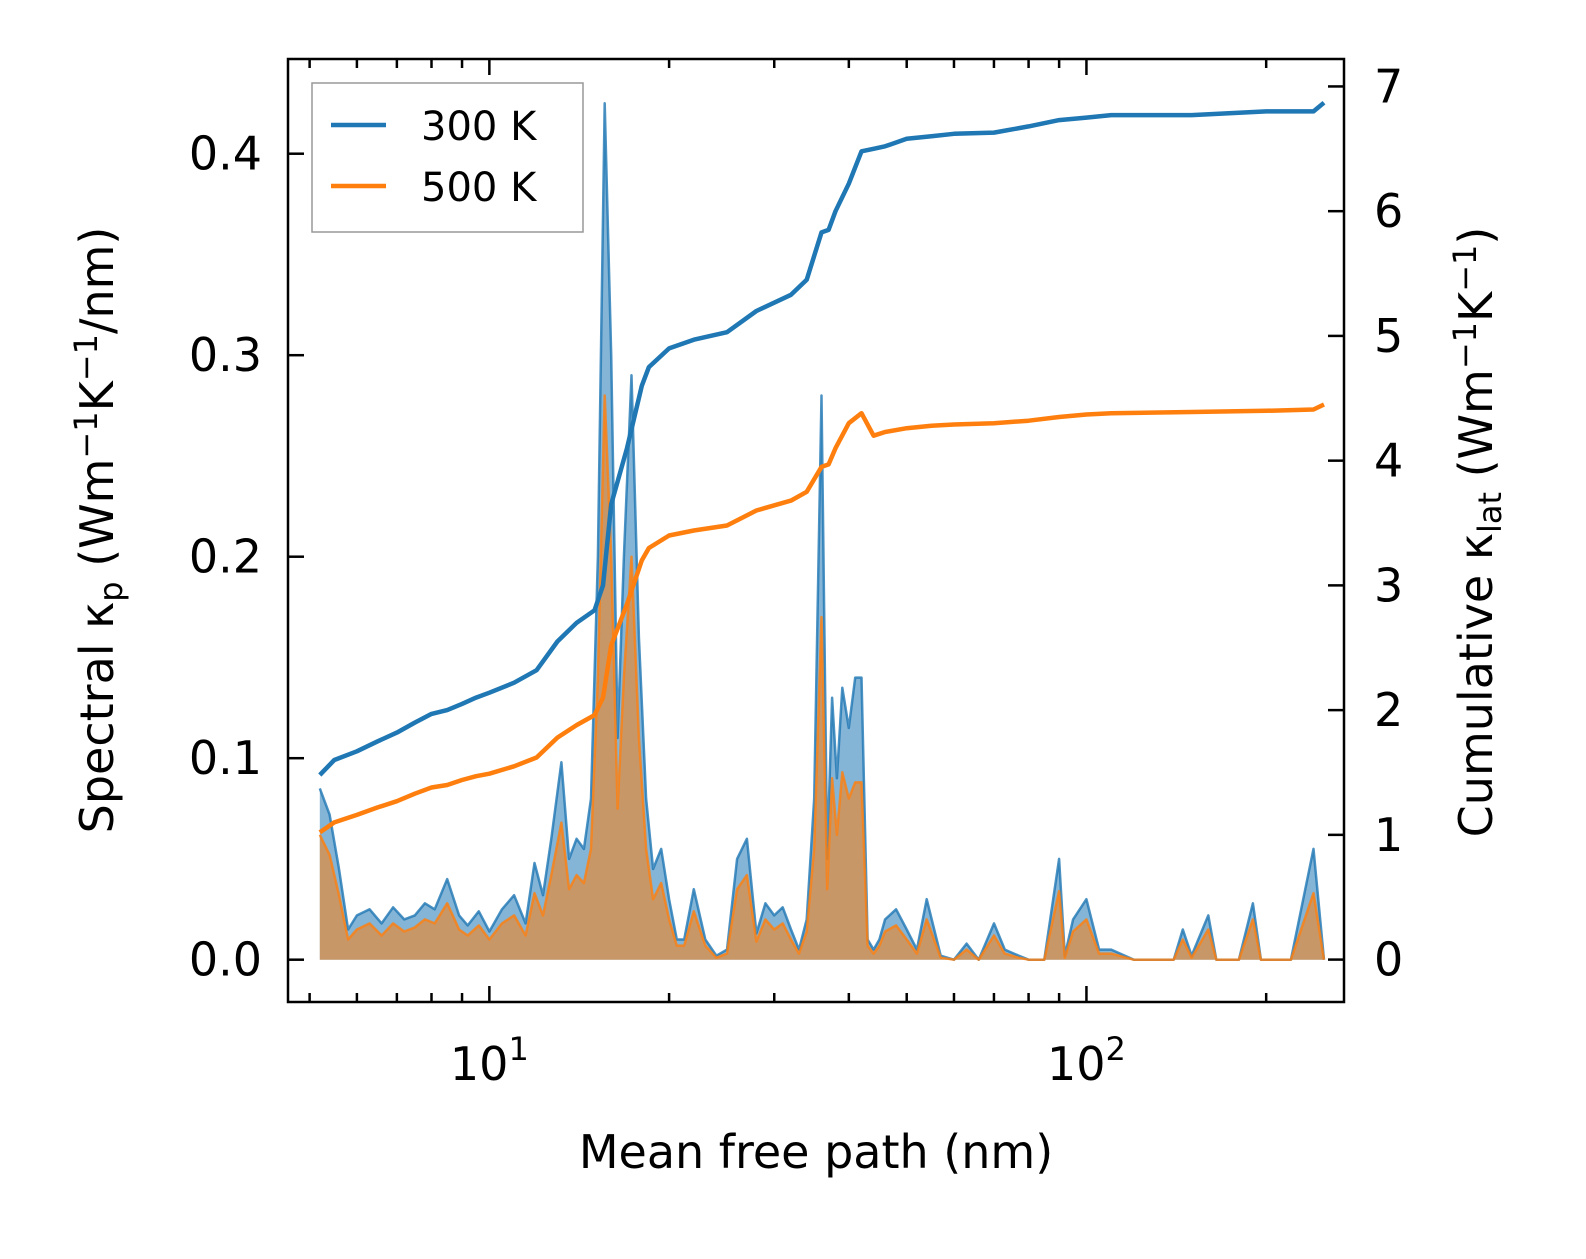  I want to click on y-right-tick-label-7: 7, so click(1388, 86).